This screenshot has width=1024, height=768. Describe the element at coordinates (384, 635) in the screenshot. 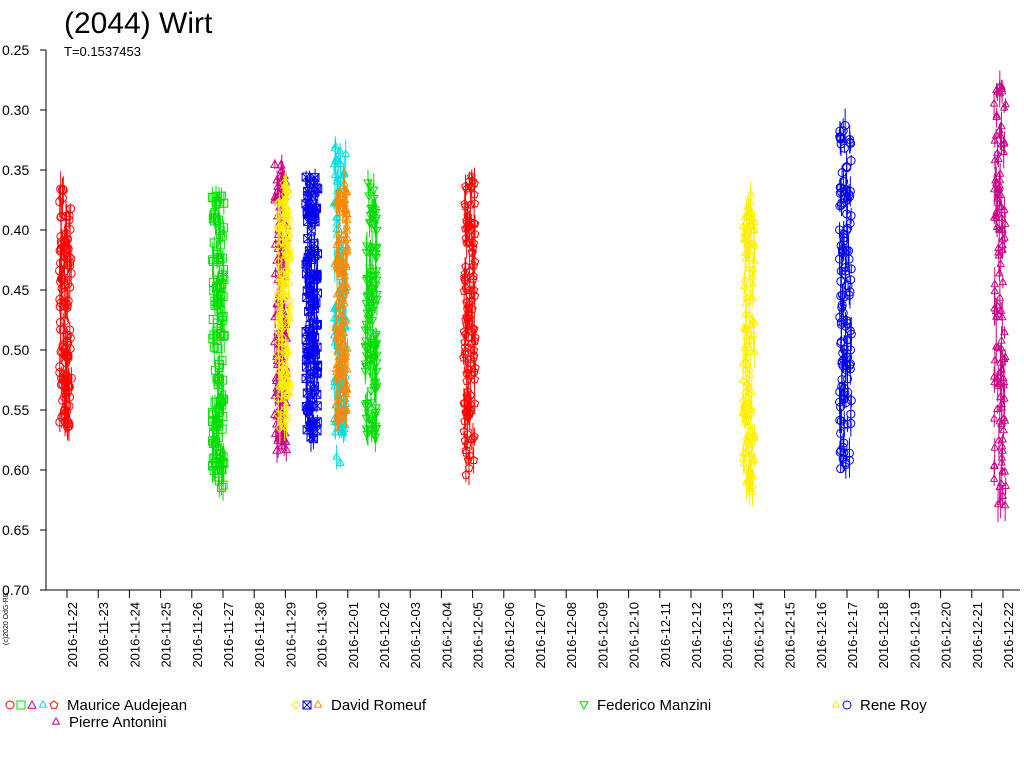

I see `x-tick-label: 2016-12-02` at that location.